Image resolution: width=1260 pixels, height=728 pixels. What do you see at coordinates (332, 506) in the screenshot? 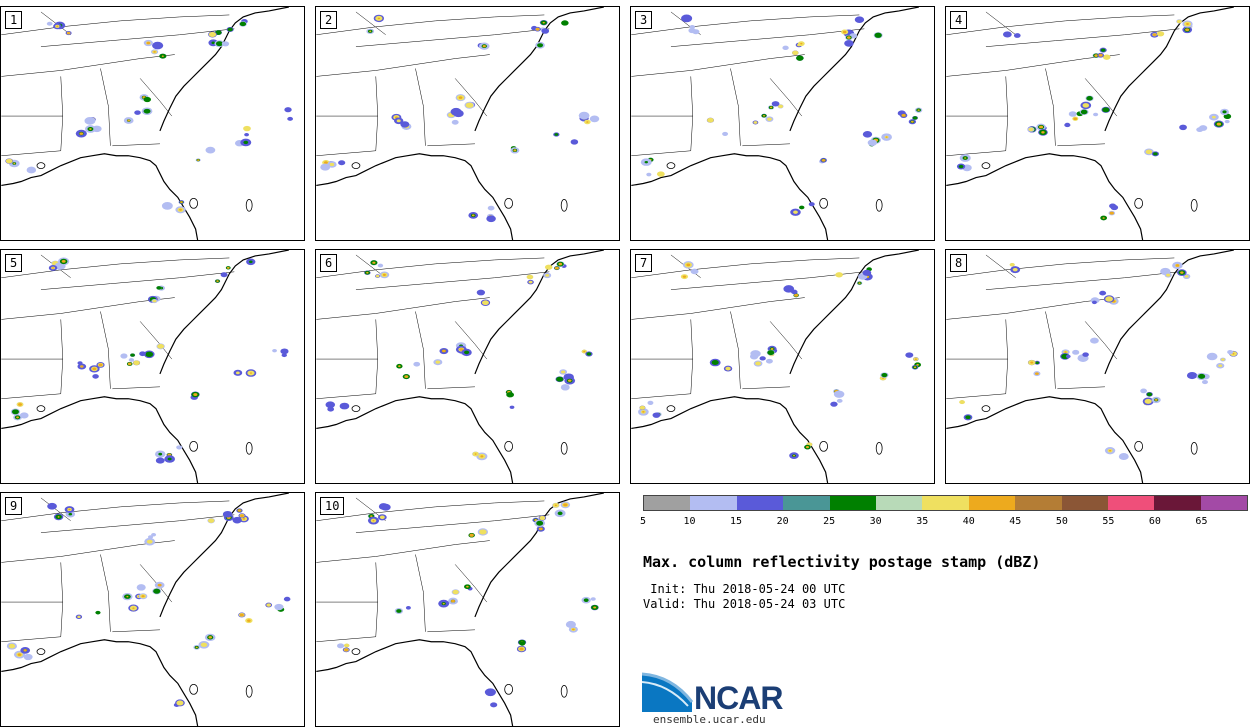
I see `member-label: 10` at bounding box center [332, 506].